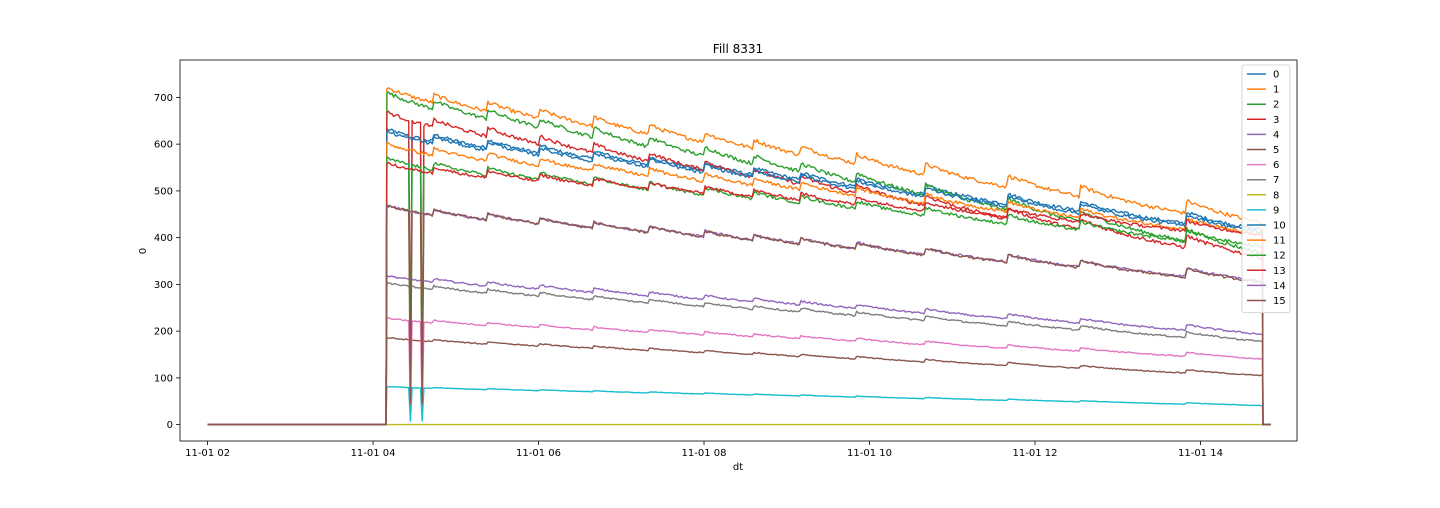 This screenshot has height=508, width=1440. I want to click on x-tick-label: 11-01 10, so click(869, 453).